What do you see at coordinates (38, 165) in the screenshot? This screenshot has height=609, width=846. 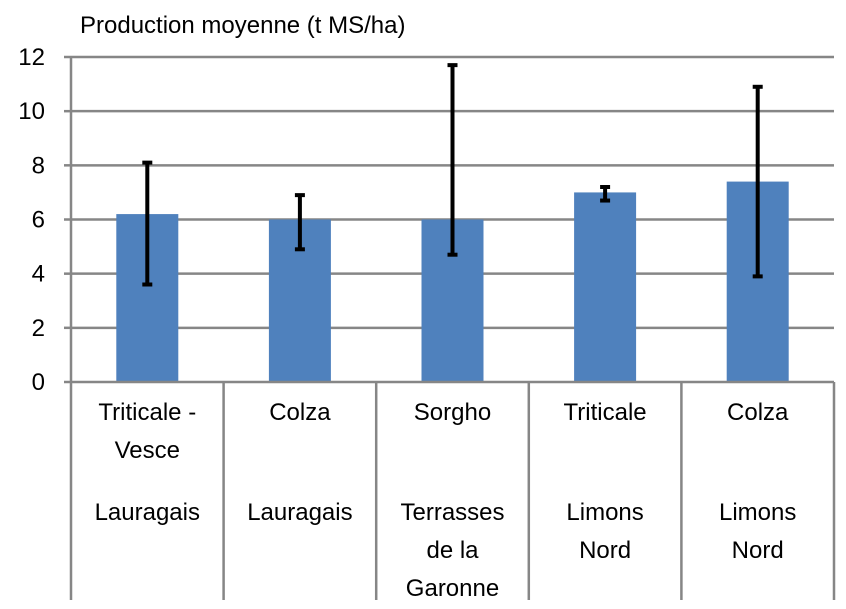 I see `y-tick-label: 8` at bounding box center [38, 165].